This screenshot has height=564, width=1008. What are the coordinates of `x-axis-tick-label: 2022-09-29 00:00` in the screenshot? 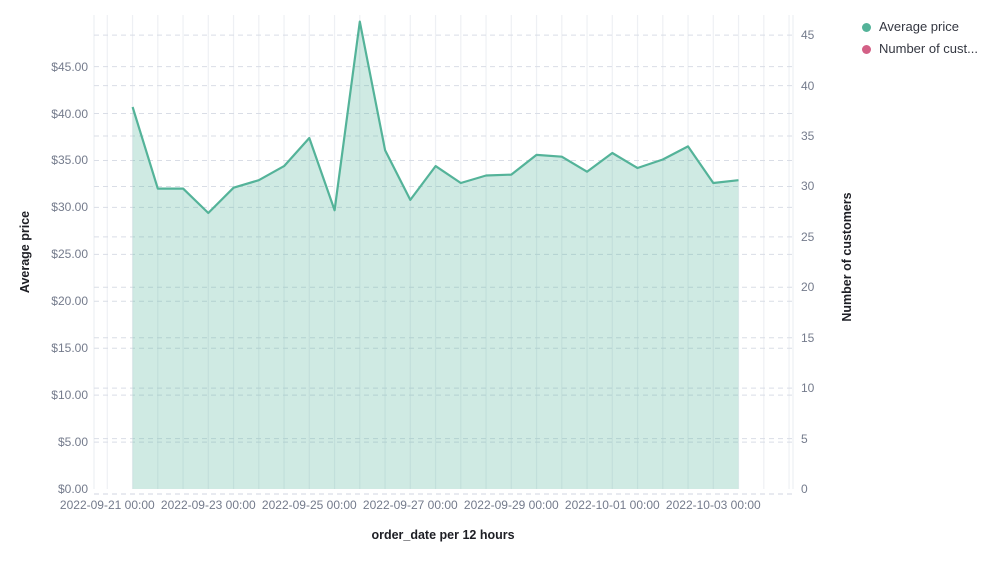 It's located at (511, 505).